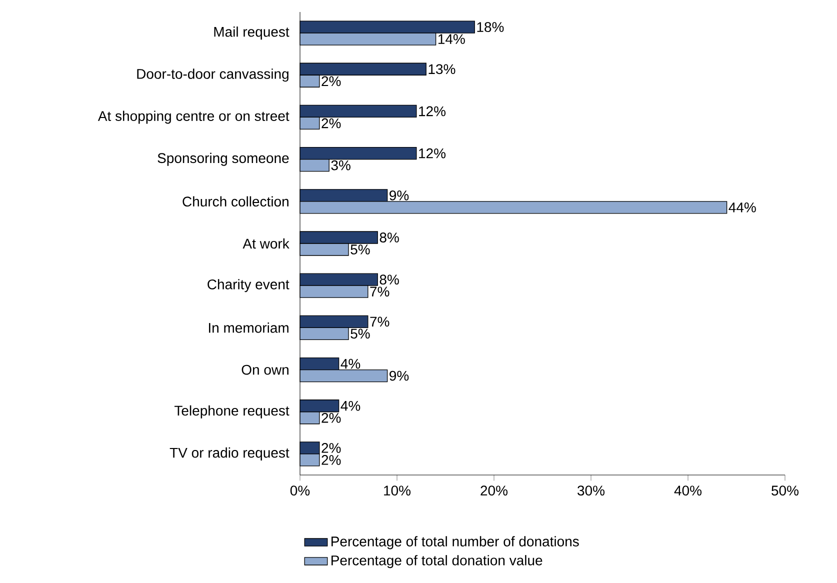 Image resolution: width=837 pixels, height=583 pixels. Describe the element at coordinates (235, 201) in the screenshot. I see `y-tick-label: Church collection` at that location.